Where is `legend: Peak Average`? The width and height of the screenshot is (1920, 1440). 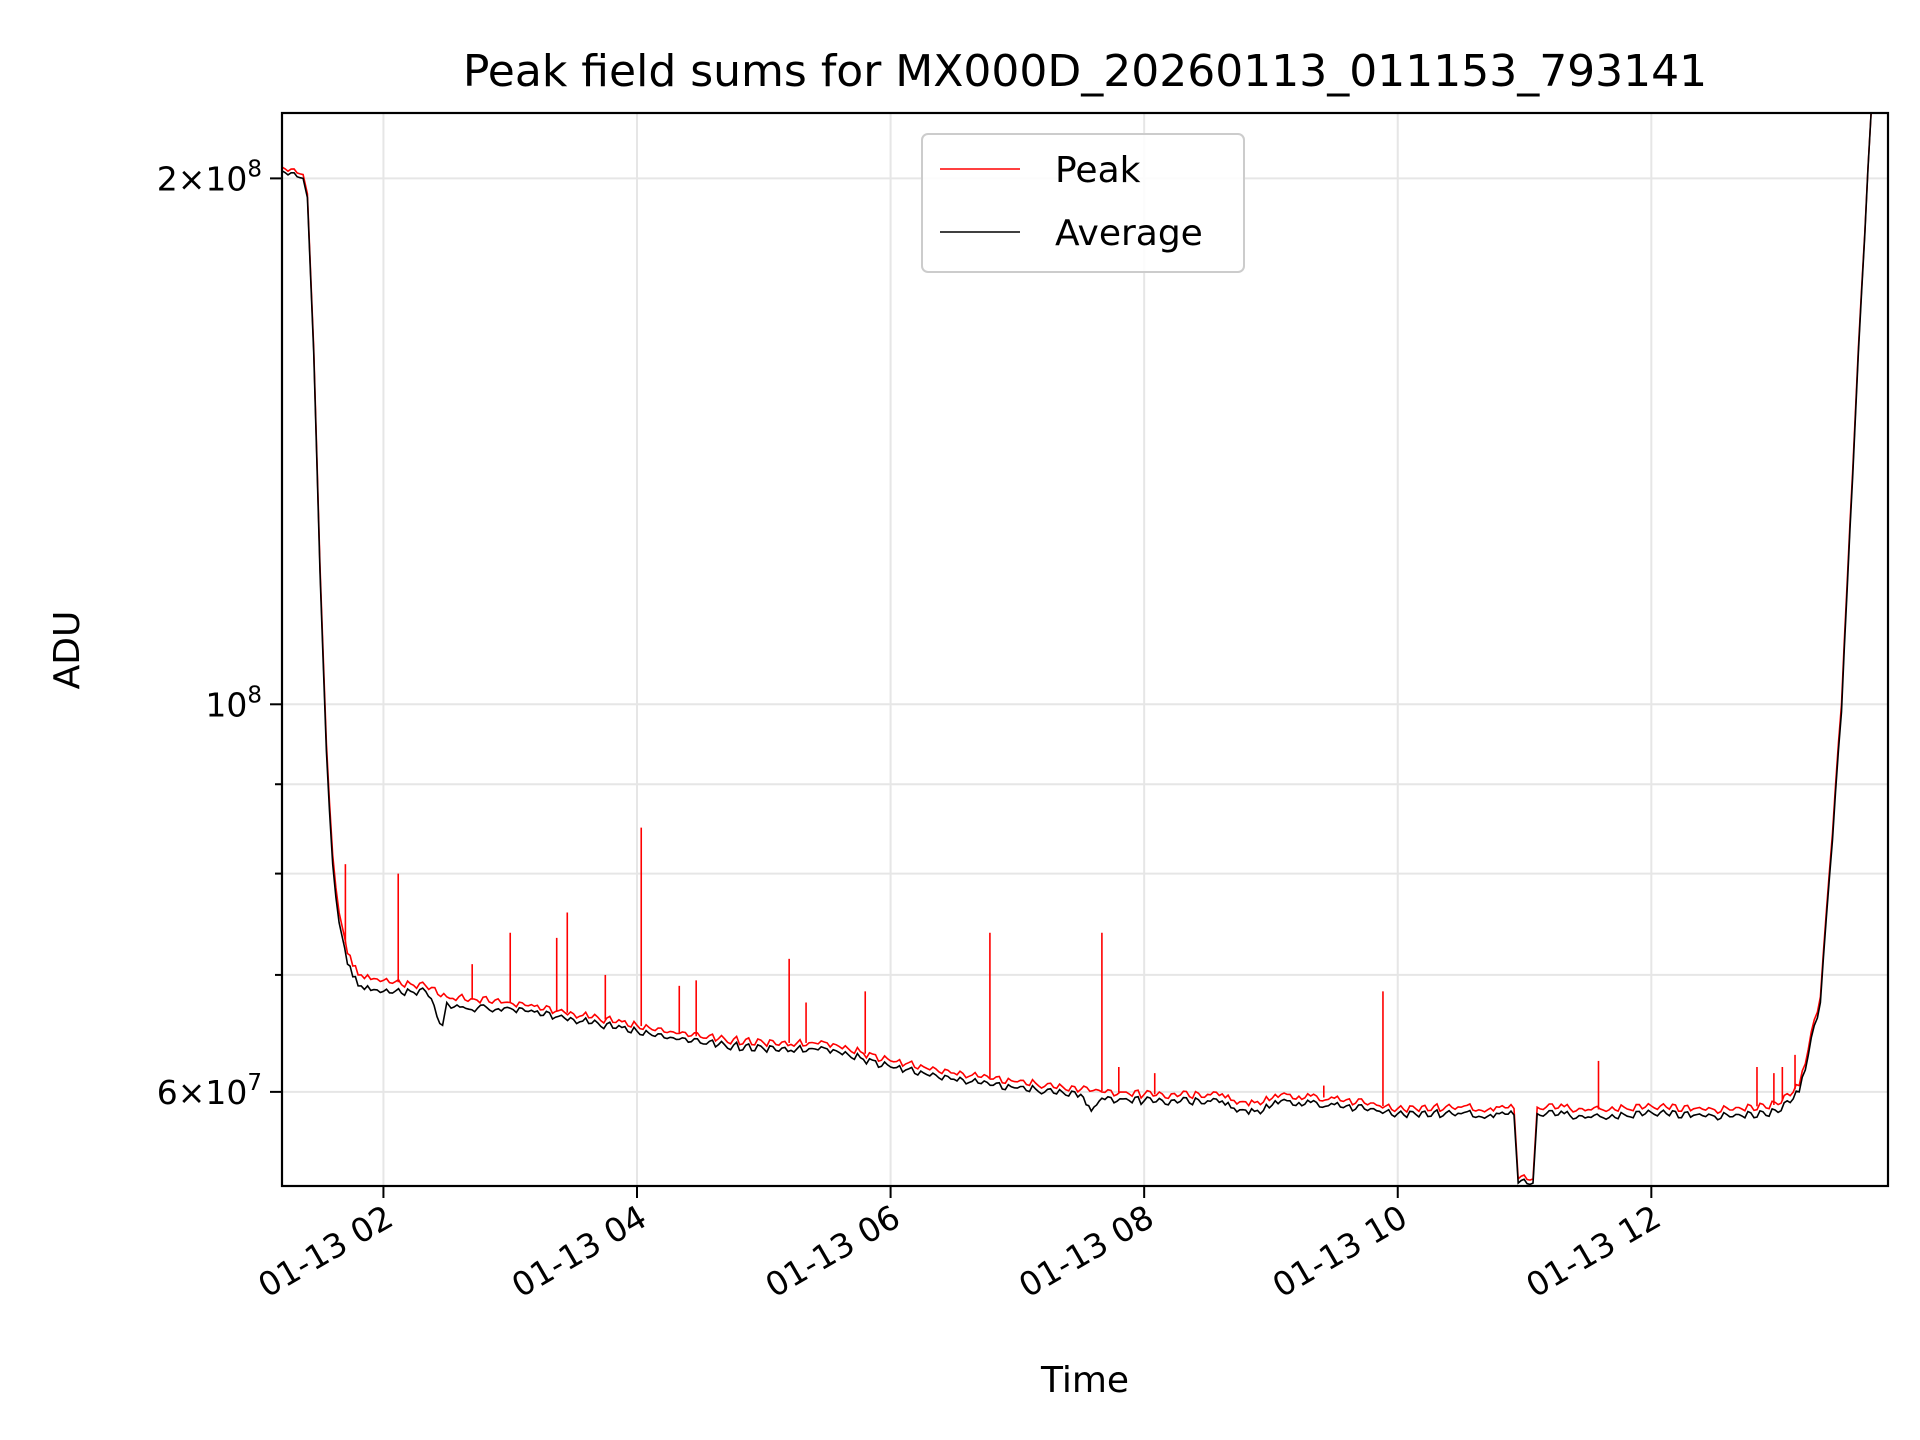
legend: Peak Average is located at coordinates (1083, 203).